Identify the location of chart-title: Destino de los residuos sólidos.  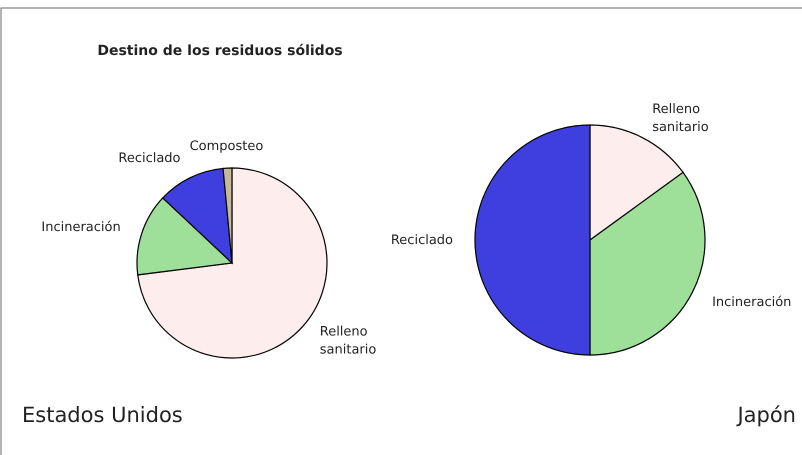
(220, 51).